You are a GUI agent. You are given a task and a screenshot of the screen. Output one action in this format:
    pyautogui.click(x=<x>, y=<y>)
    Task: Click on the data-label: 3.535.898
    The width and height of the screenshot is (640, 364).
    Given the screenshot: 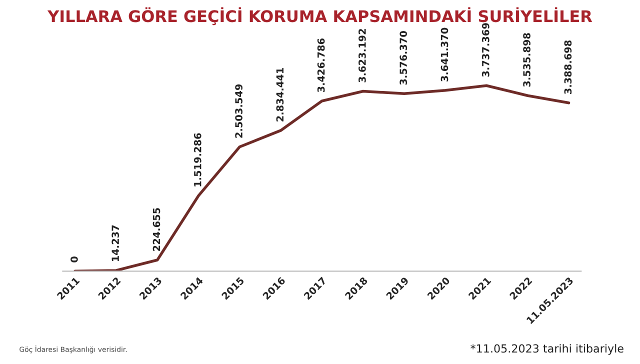 What is the action you would take?
    pyautogui.click(x=526, y=60)
    